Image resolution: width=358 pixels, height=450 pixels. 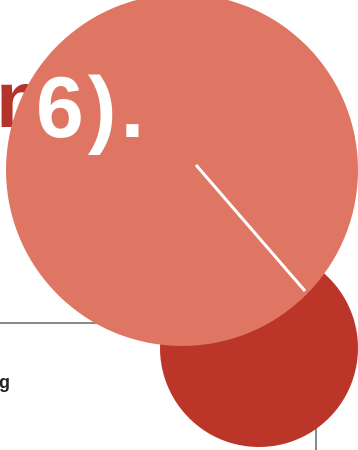 What do you see at coordinates (5, 382) in the screenshot?
I see `body-text-fragment: g` at bounding box center [5, 382].